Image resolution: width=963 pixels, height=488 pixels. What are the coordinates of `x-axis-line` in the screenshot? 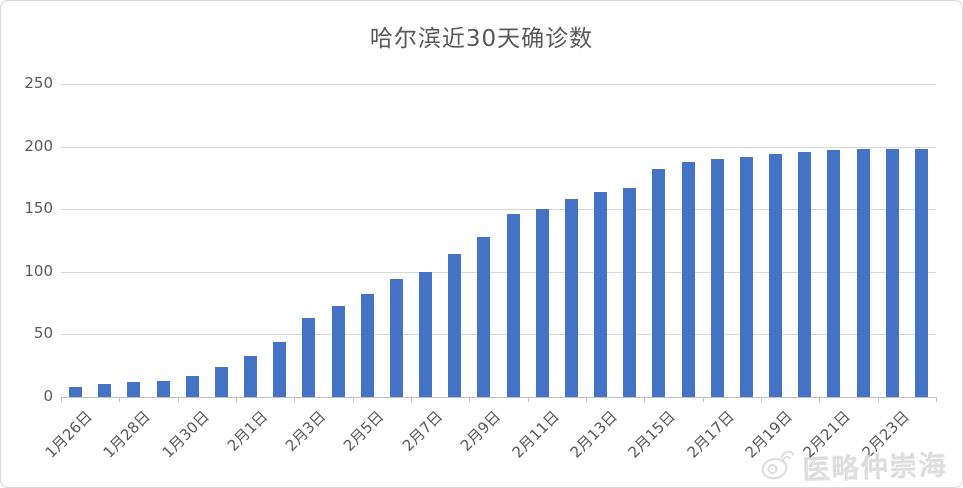 It's located at (498, 397).